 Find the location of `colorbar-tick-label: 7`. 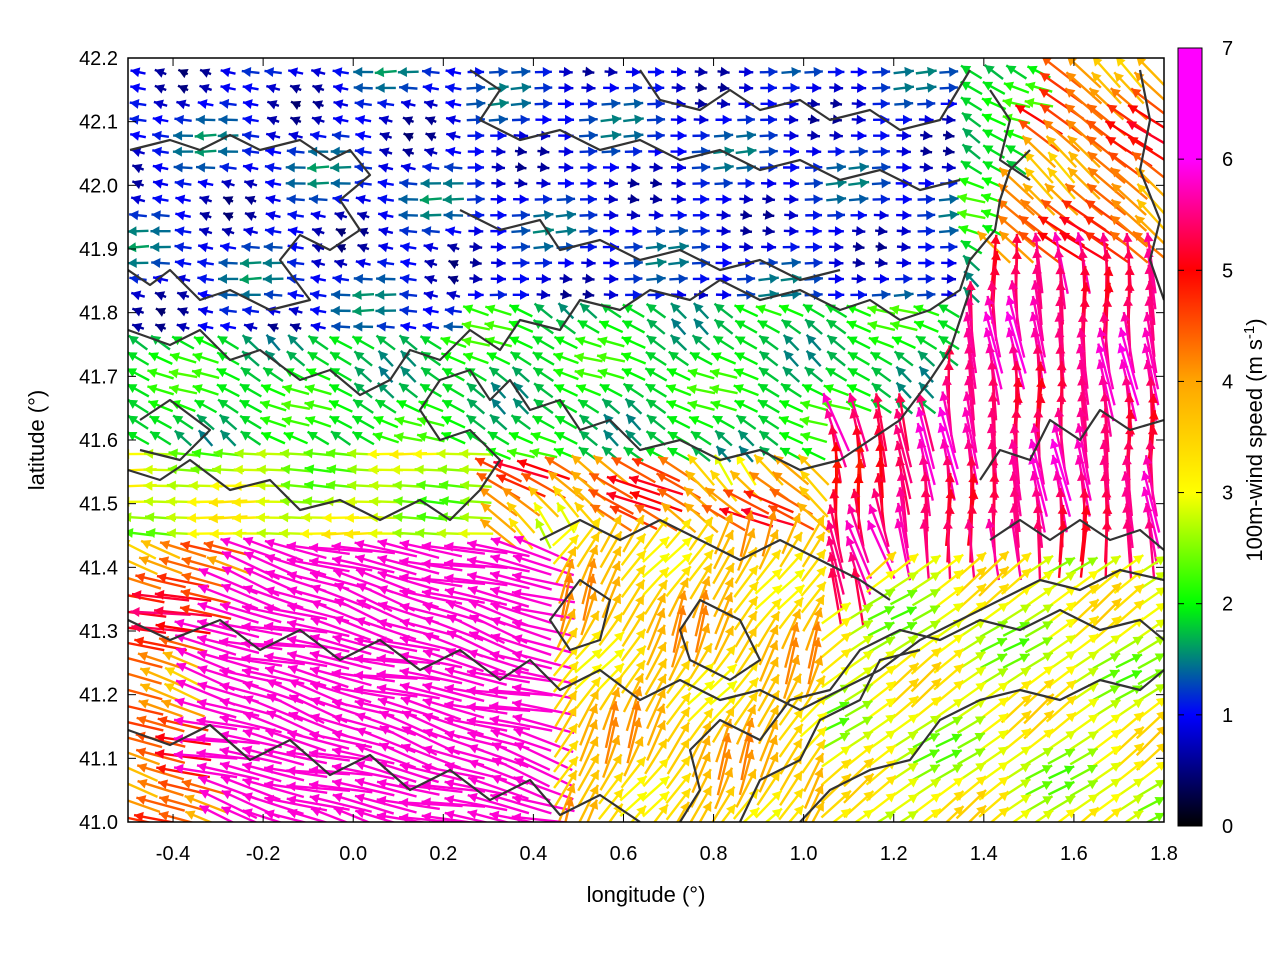

colorbar-tick-label: 7 is located at coordinates (1227, 49).